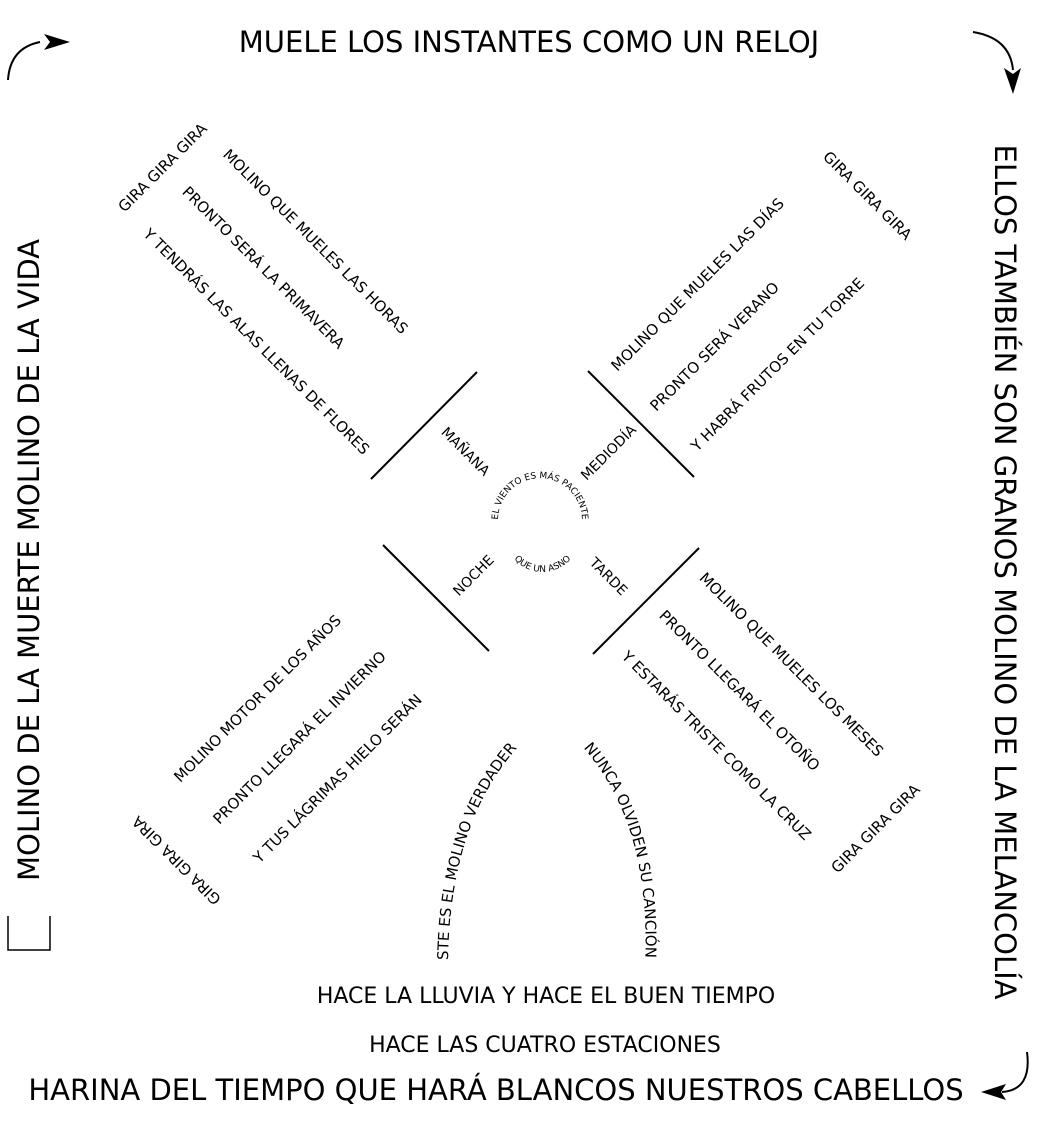  What do you see at coordinates (714, 346) in the screenshot?
I see `arm-top-right-line2: PRONTO SERÁ VERANO` at bounding box center [714, 346].